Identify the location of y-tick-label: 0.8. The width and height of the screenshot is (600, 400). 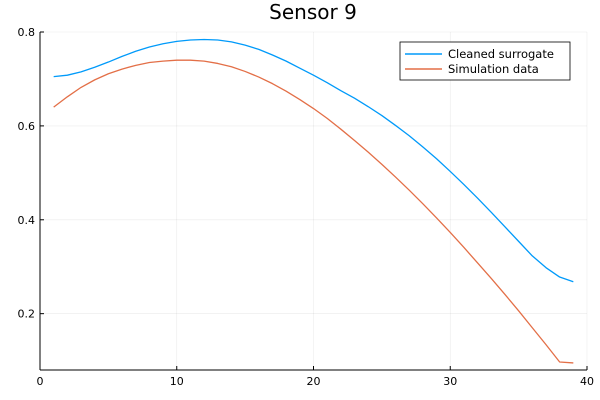
(27, 32).